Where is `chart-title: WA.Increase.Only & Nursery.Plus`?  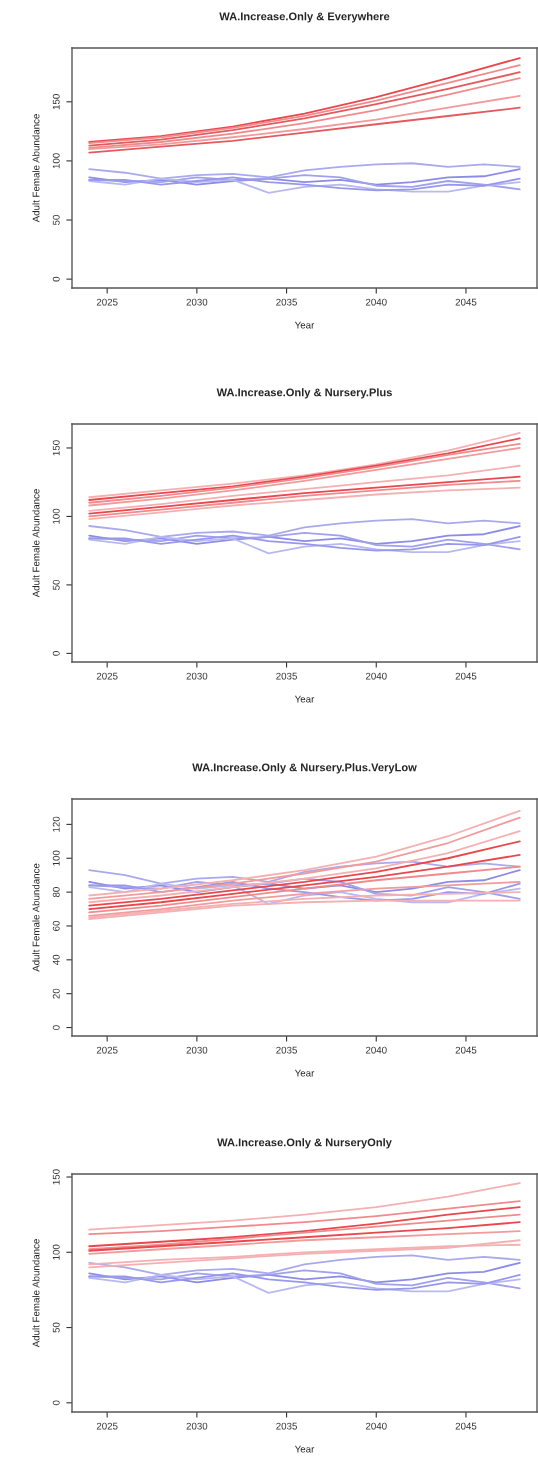 chart-title: WA.Increase.Only & Nursery.Plus is located at coordinates (304, 393).